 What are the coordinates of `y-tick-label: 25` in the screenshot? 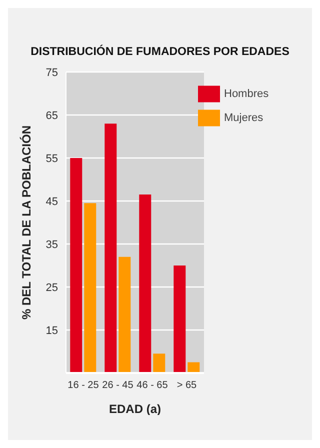 It's located at (52, 288).